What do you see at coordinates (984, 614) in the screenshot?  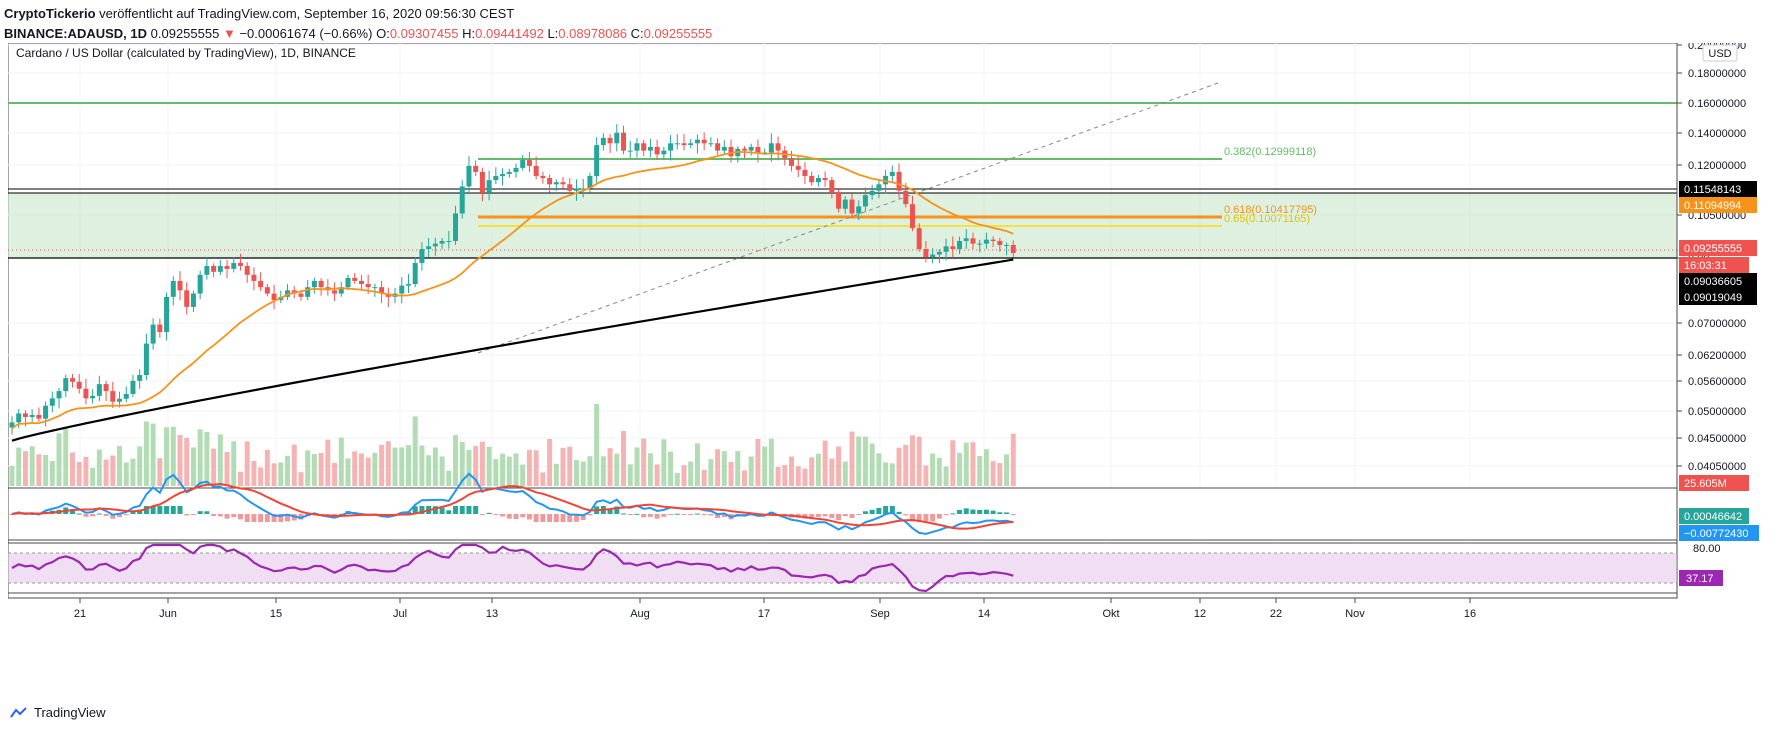 I see `x-tick-label: 14` at bounding box center [984, 614].